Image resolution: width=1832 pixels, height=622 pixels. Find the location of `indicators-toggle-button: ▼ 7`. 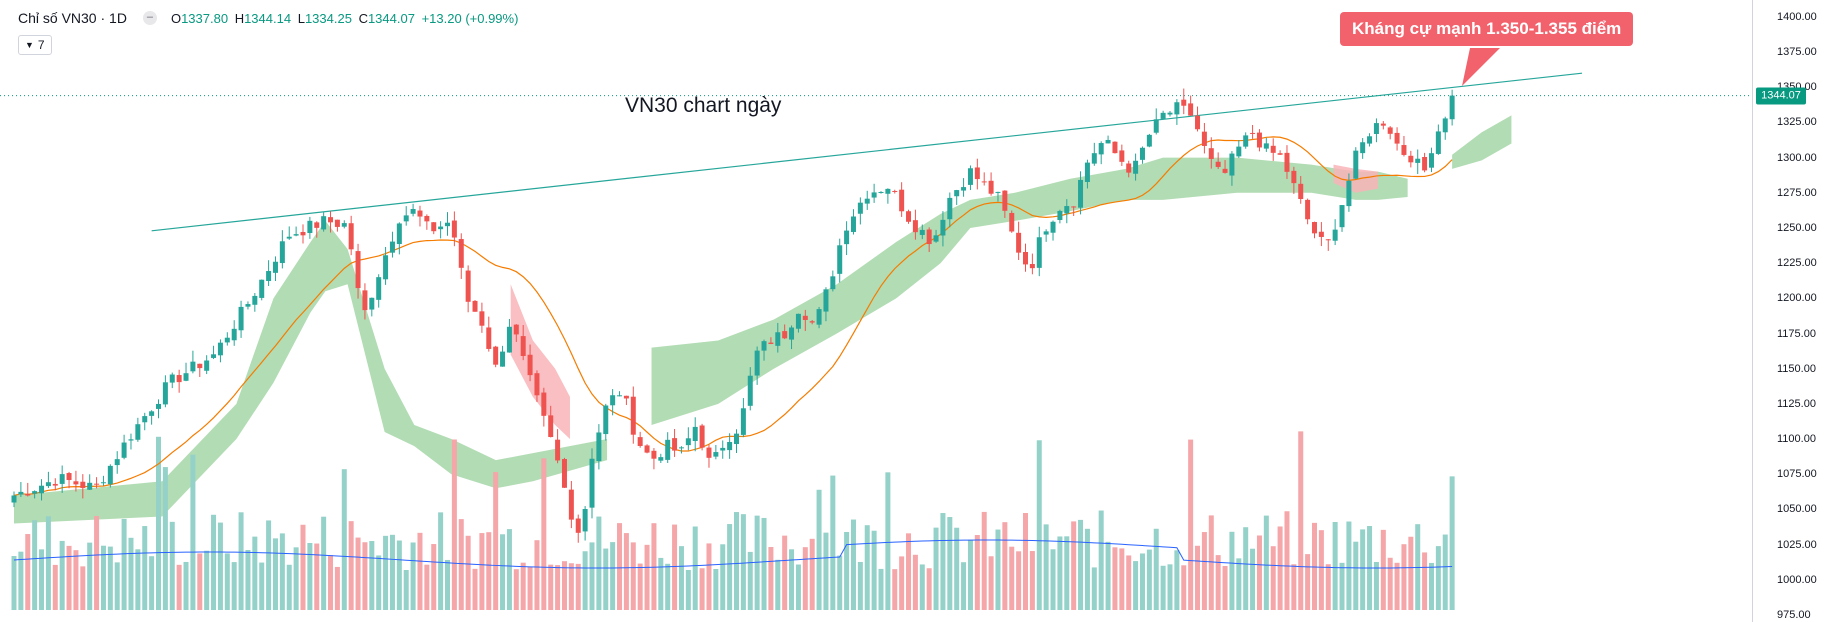

indicators-toggle-button: ▼ 7 is located at coordinates (35, 45).